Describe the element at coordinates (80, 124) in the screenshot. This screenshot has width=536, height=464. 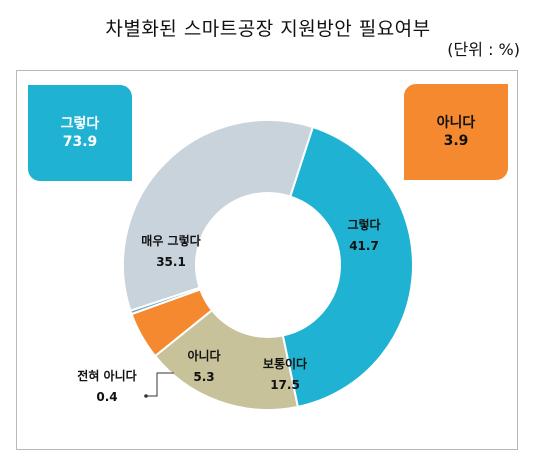
I see `summary-agree-label: 그렇다` at that location.